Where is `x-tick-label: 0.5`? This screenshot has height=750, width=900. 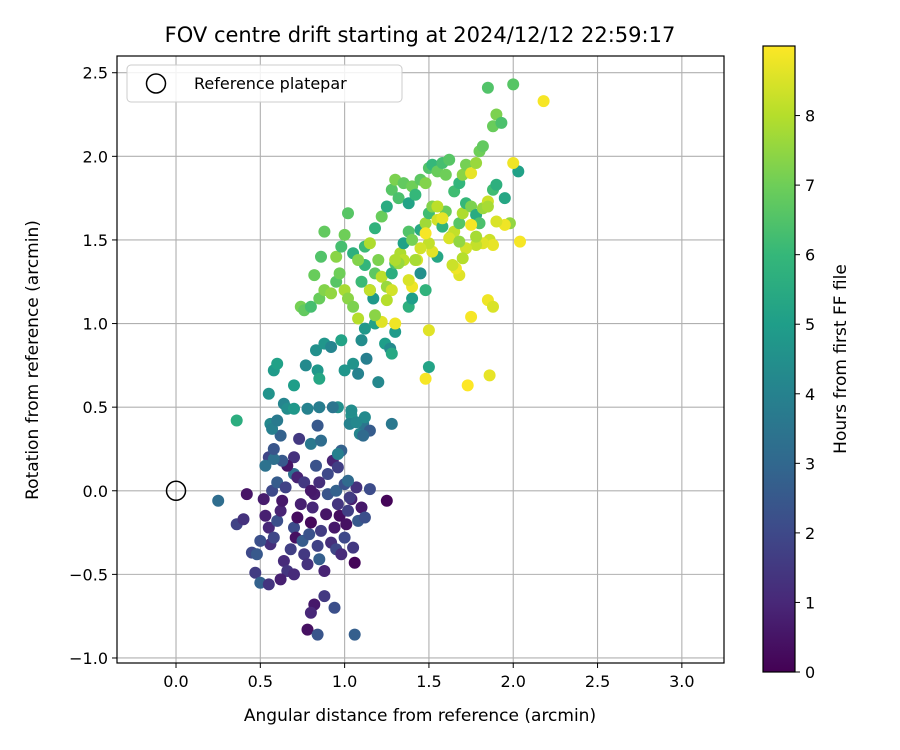
x-tick-label: 0.5 is located at coordinates (260, 681).